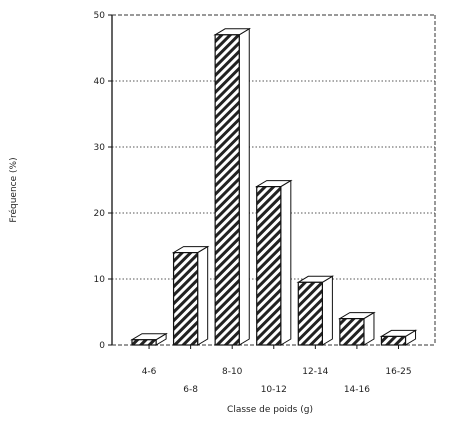  Describe the element at coordinates (398, 372) in the screenshot. I see `x-tick-label: 16-25` at that location.